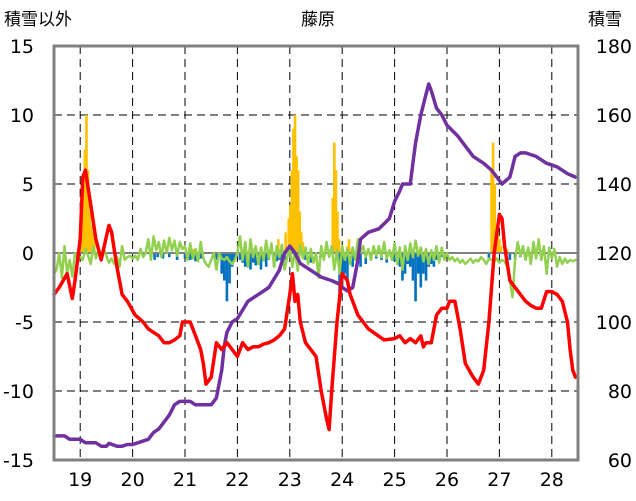  I want to click on right-y-tick-label: 140, so click(614, 185).